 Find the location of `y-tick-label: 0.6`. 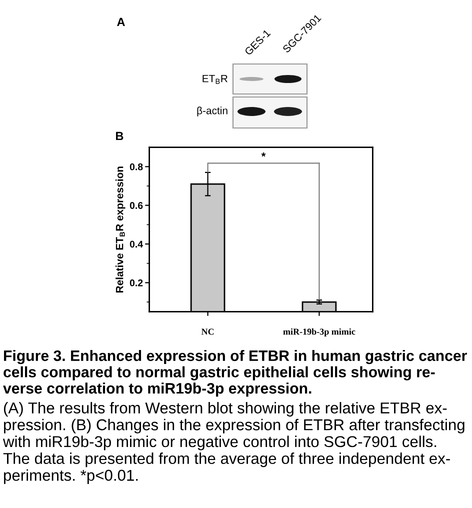

y-tick-label: 0.6 is located at coordinates (136, 205).